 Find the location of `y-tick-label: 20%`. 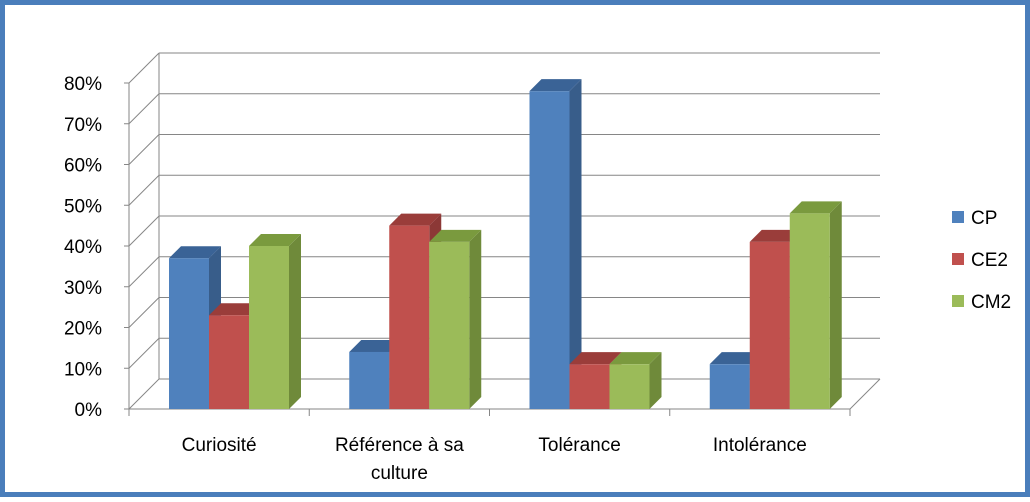

y-tick-label: 20% is located at coordinates (83, 329).